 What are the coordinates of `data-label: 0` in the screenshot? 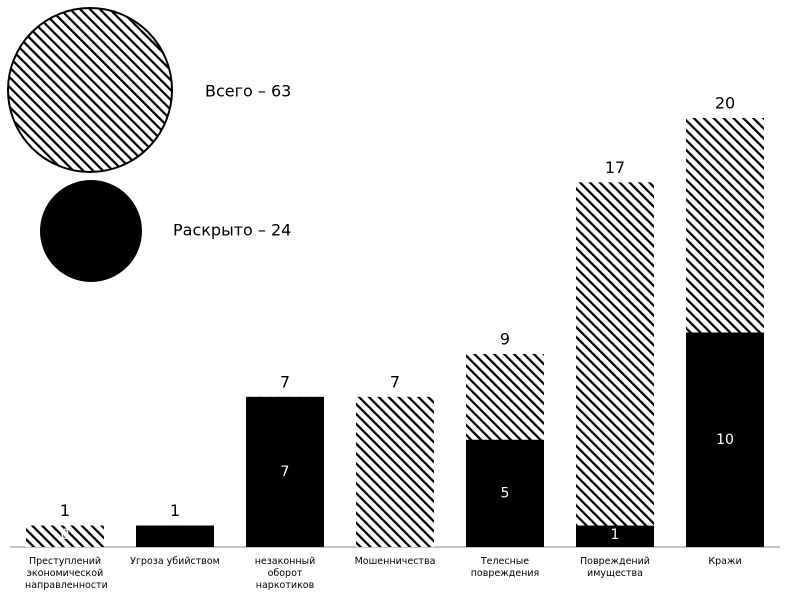 It's located at (65, 535).